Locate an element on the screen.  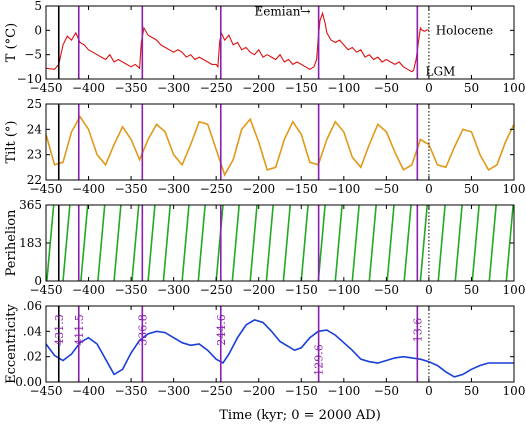
y-tick-label: 365 is located at coordinates (30, 205).